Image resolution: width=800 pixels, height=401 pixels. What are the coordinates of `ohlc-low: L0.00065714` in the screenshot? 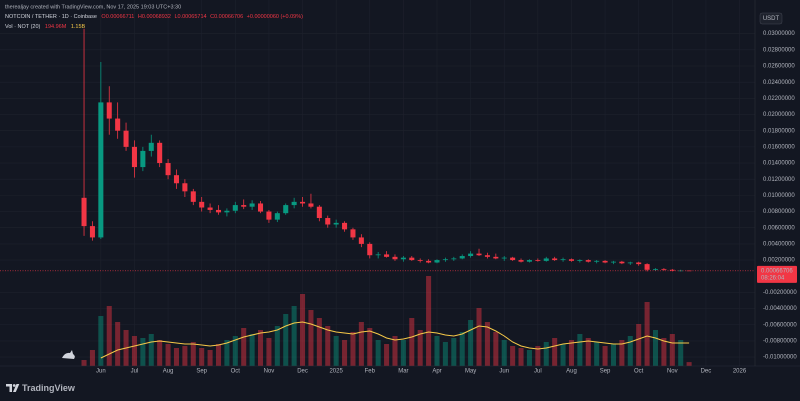 It's located at (190, 17).